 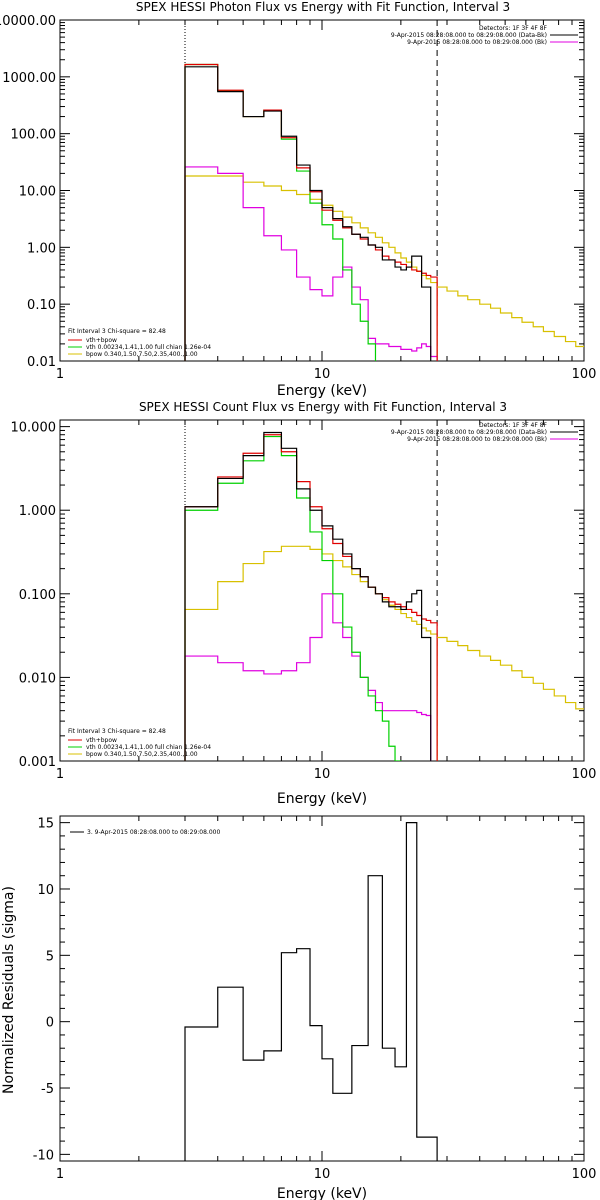 I want to click on y-tick-label: 10, so click(x=45, y=890).